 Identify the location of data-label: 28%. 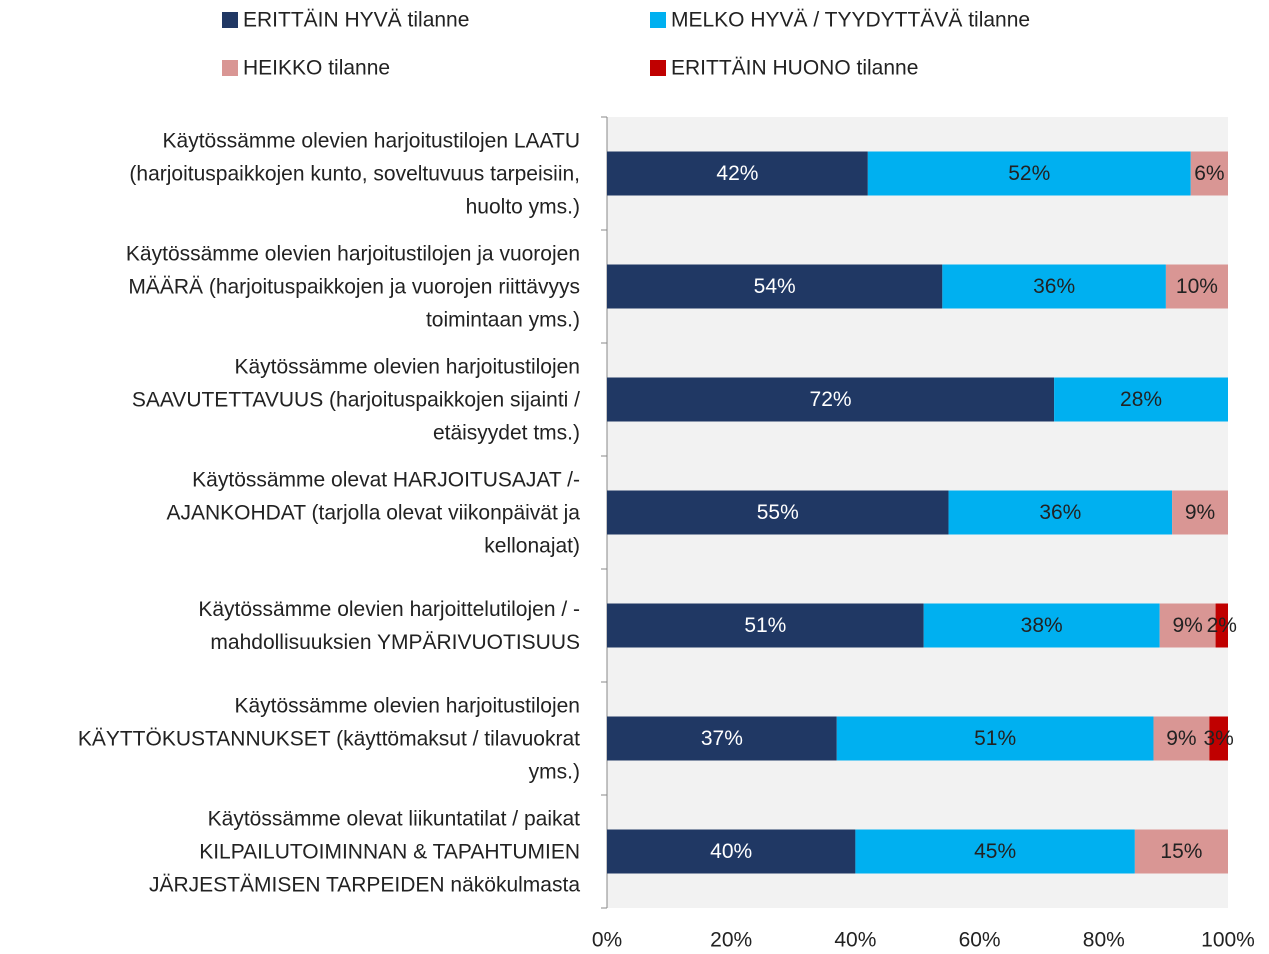
(1141, 399).